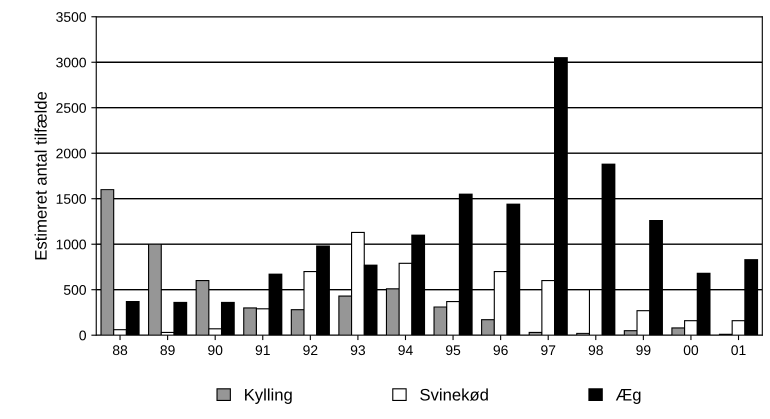 Image resolution: width=770 pixels, height=419 pixels. What do you see at coordinates (167, 350) in the screenshot?
I see `x-tick-label: 89` at bounding box center [167, 350].